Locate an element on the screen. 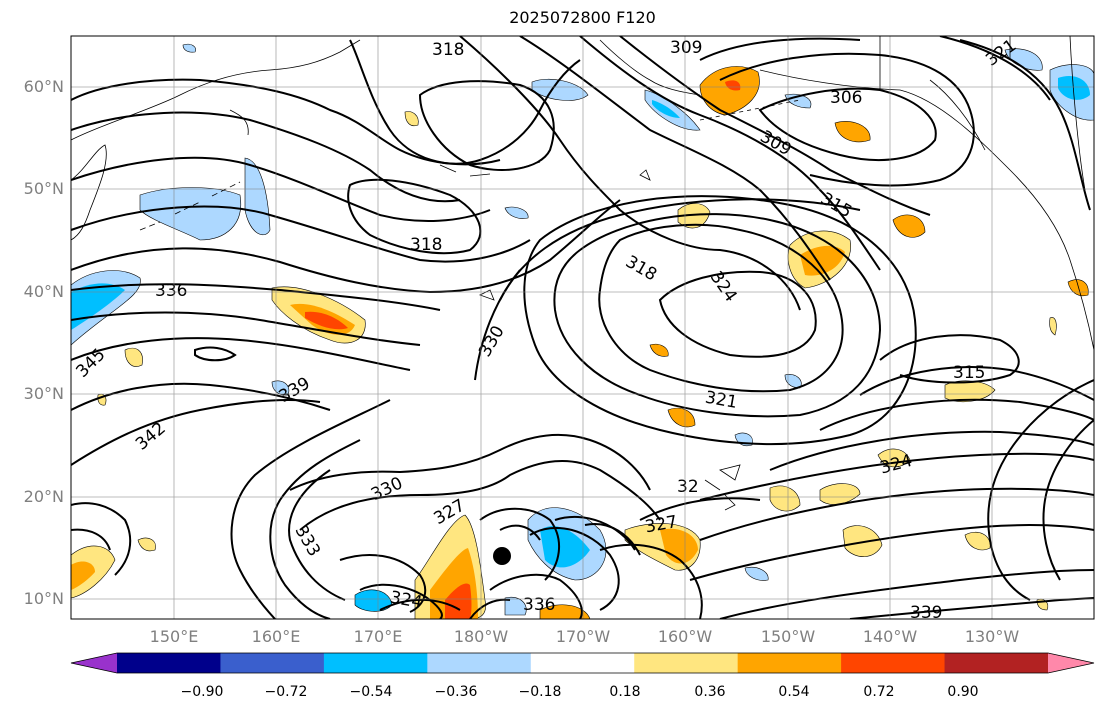 Image resolution: width=1105 pixels, height=712 pixels. contour-label: 342 is located at coordinates (151, 436).